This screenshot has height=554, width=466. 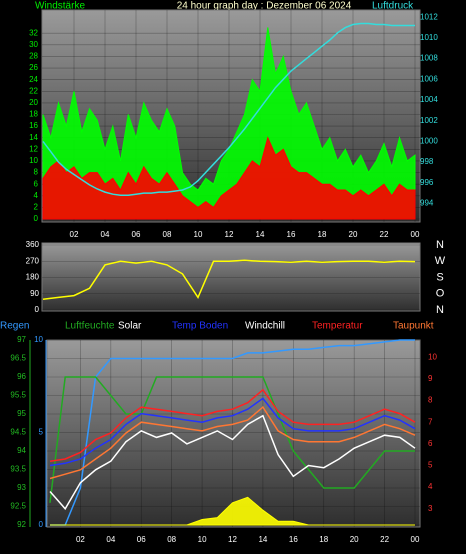 What do you see at coordinates (427, 203) in the screenshot?
I see `y2-tick-label: 994` at bounding box center [427, 203].